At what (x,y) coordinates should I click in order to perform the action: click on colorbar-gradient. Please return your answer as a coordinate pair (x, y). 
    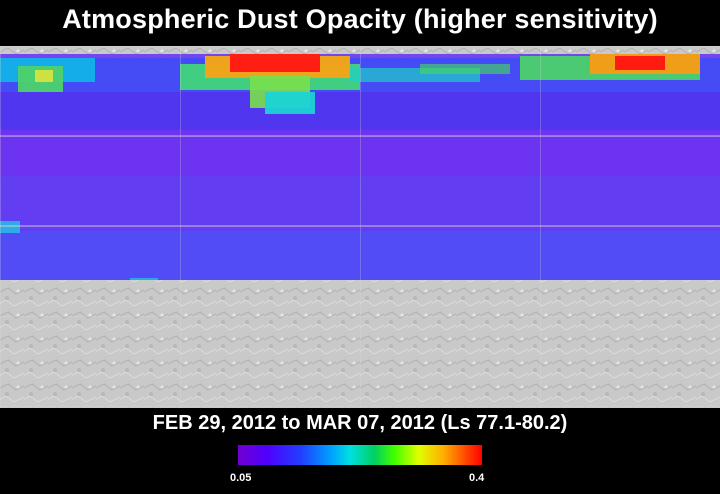
    Looking at the image, I should click on (360, 455).